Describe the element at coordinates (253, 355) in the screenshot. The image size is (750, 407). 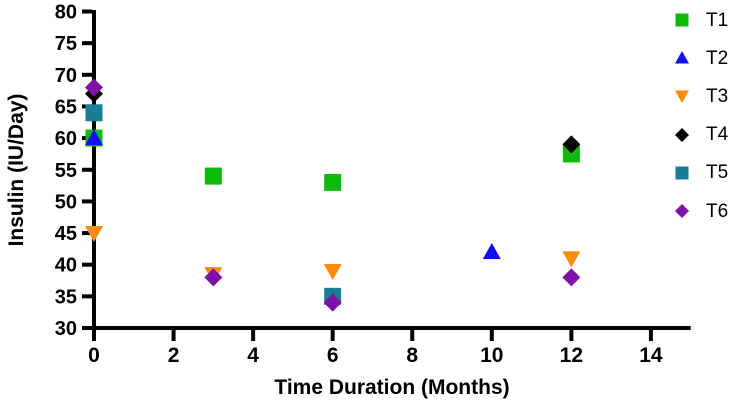
I see `x-tick-label: 4` at that location.